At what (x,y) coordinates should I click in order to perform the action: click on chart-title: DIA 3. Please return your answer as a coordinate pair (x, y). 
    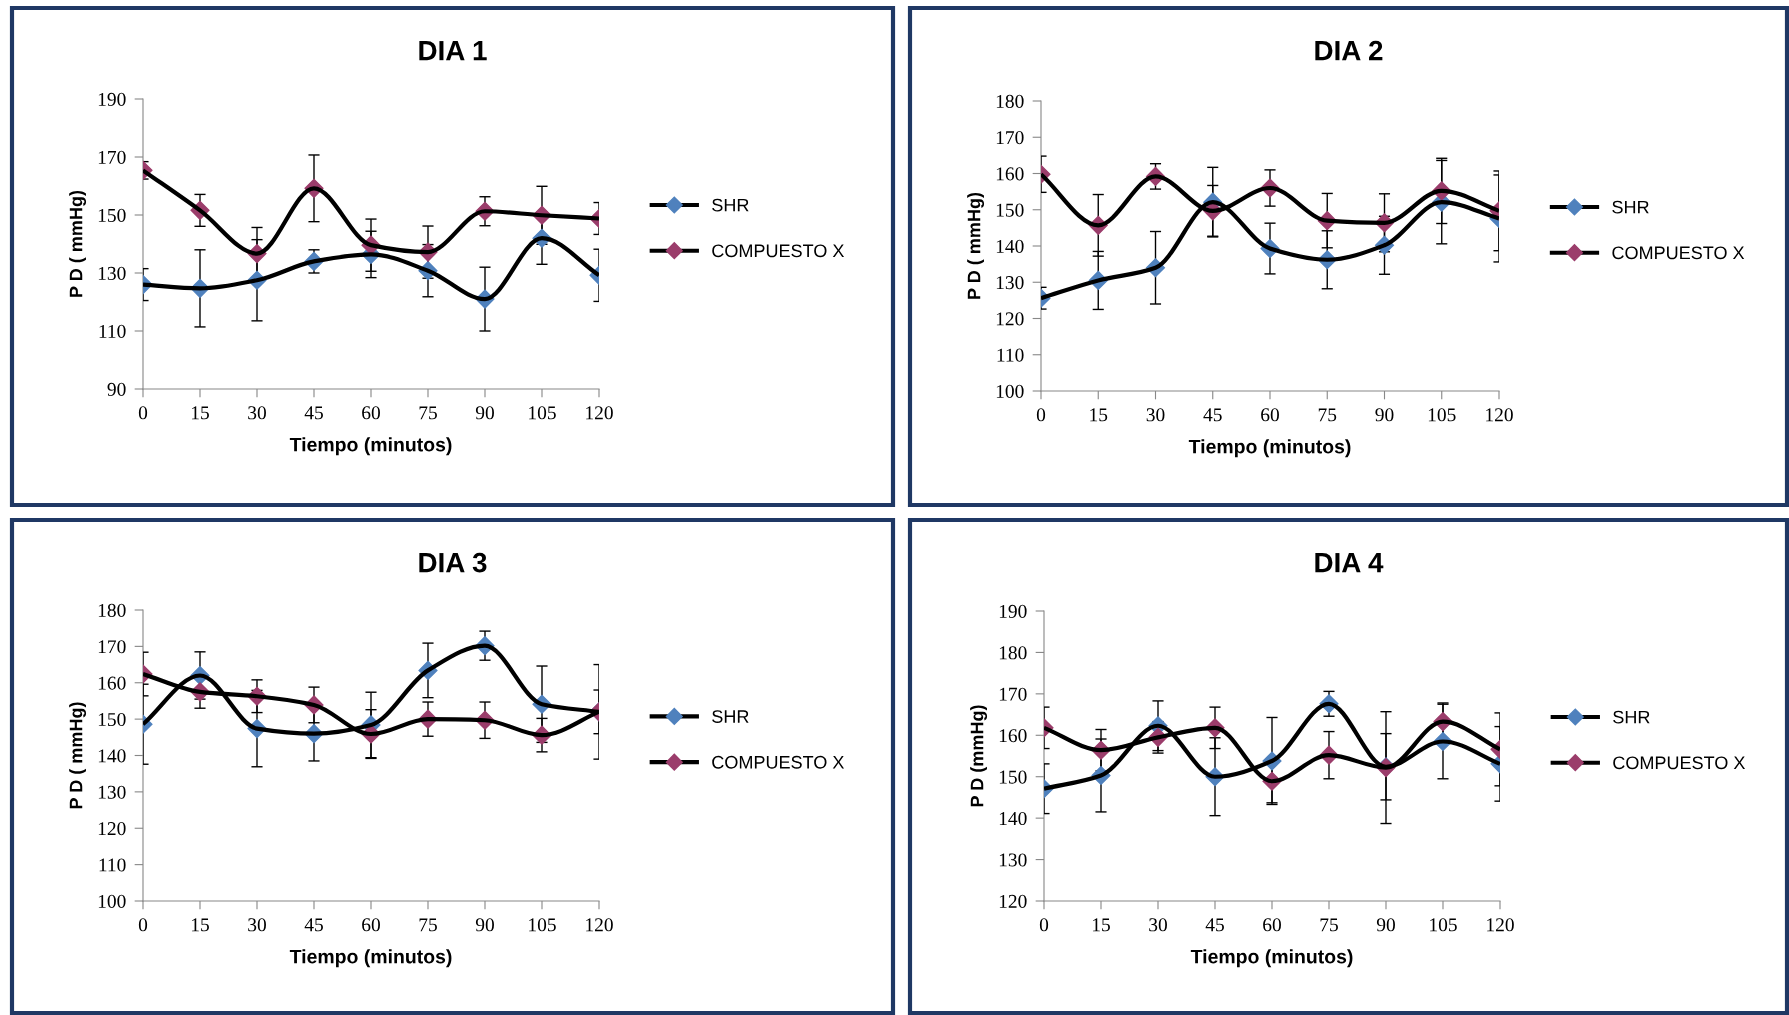
    Looking at the image, I should click on (453, 562).